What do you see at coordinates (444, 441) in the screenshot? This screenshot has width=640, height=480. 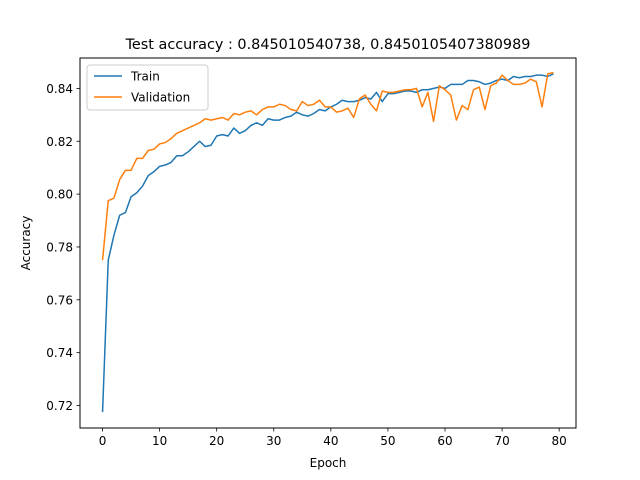 I see `x-tick-label: 60` at bounding box center [444, 441].